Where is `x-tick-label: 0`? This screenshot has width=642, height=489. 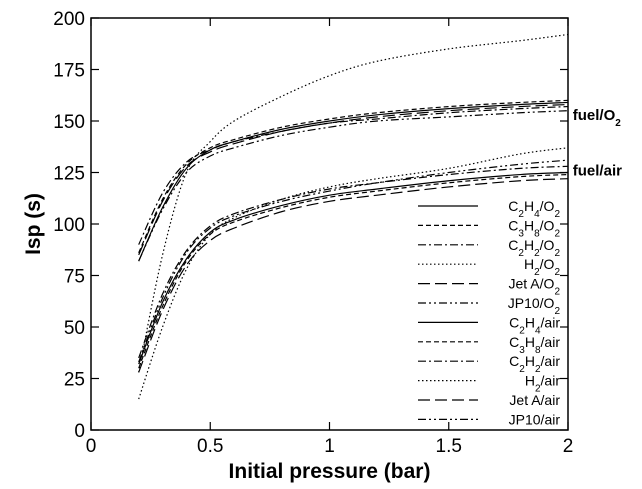 x-tick-label: 0 is located at coordinates (91, 446).